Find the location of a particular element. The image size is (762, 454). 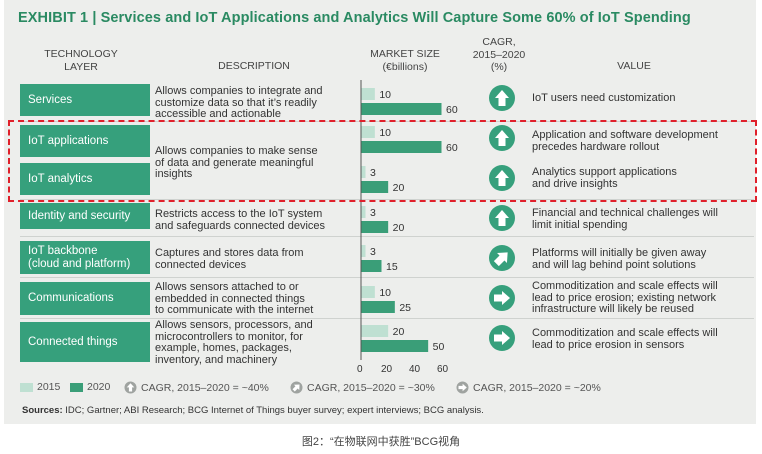

value-line: infrastructure will likely be reused is located at coordinates (613, 309).